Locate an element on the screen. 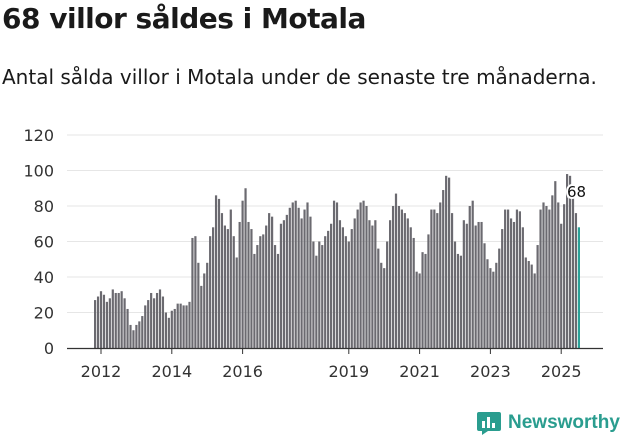 The height and width of the screenshot is (439, 631). x-tick-label: 2019 is located at coordinates (348, 371).